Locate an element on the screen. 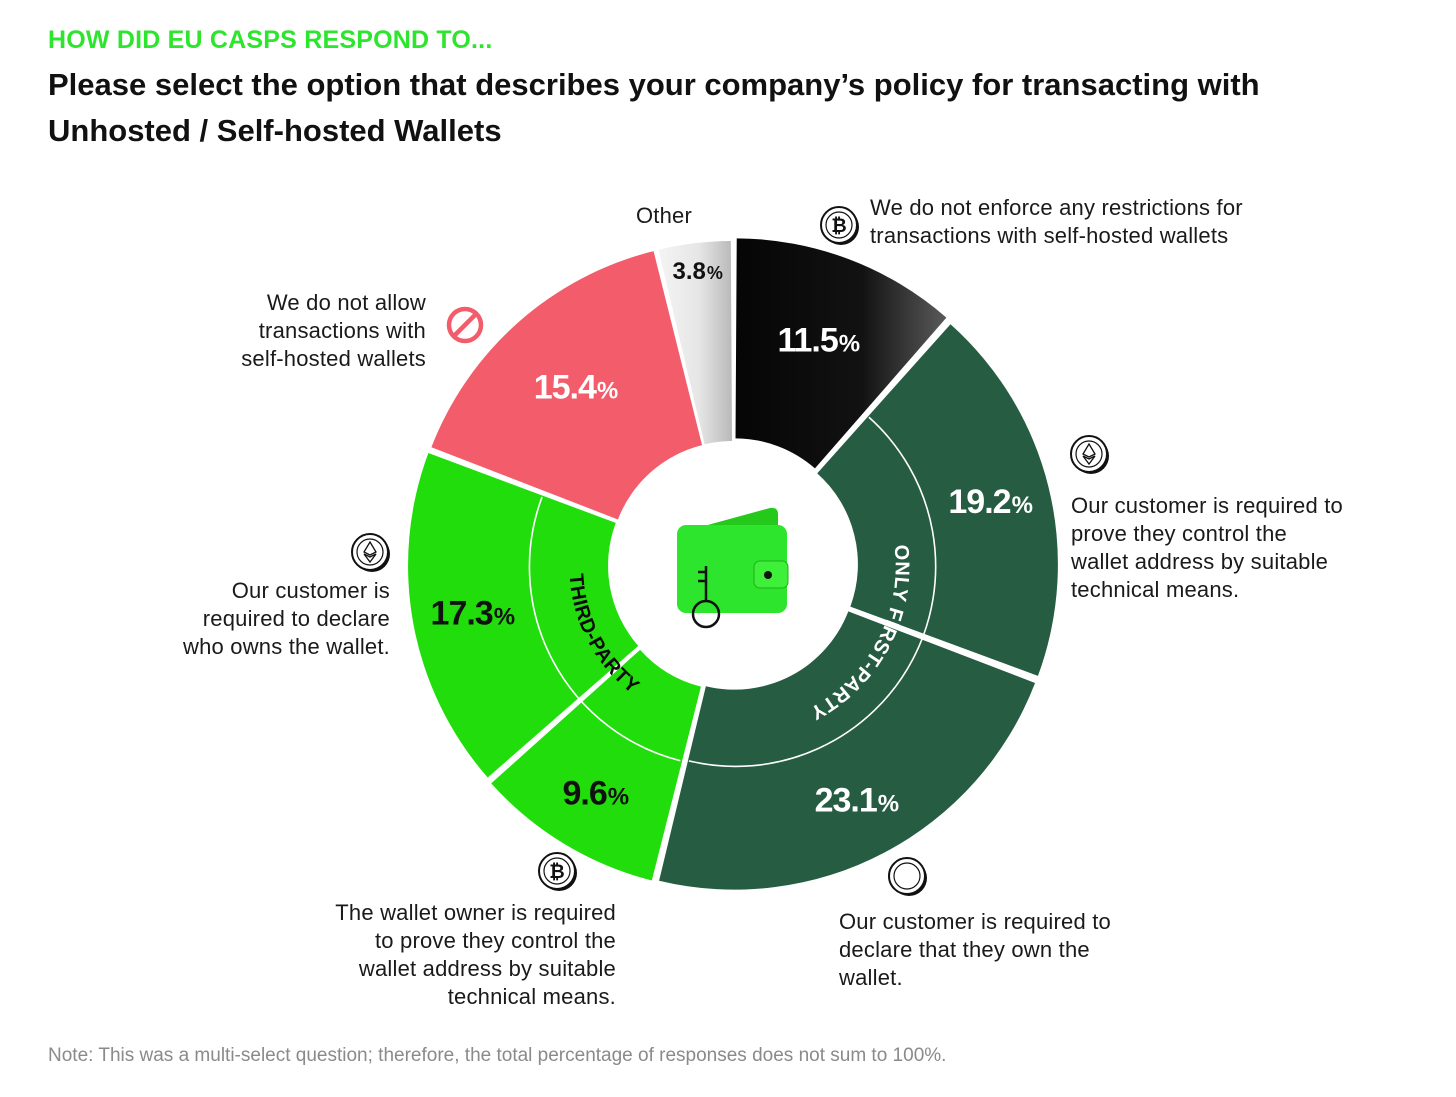  value-label-third_party_declare: 17.3% is located at coordinates (473, 614).